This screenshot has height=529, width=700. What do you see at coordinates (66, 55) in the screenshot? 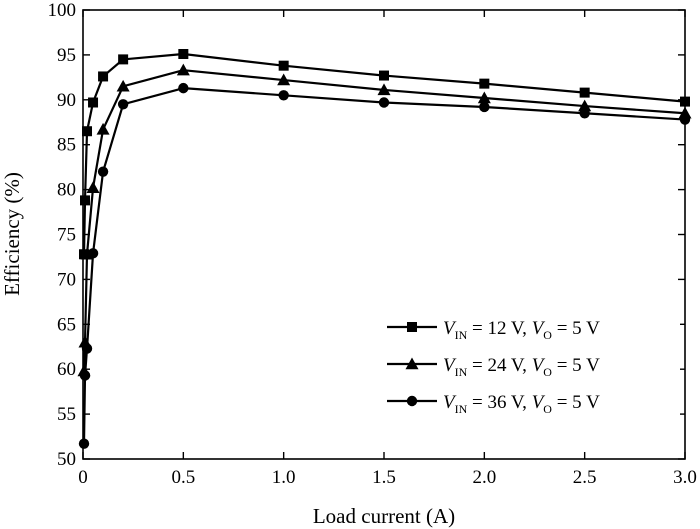
I see `y-tick-label: 95` at bounding box center [66, 55].